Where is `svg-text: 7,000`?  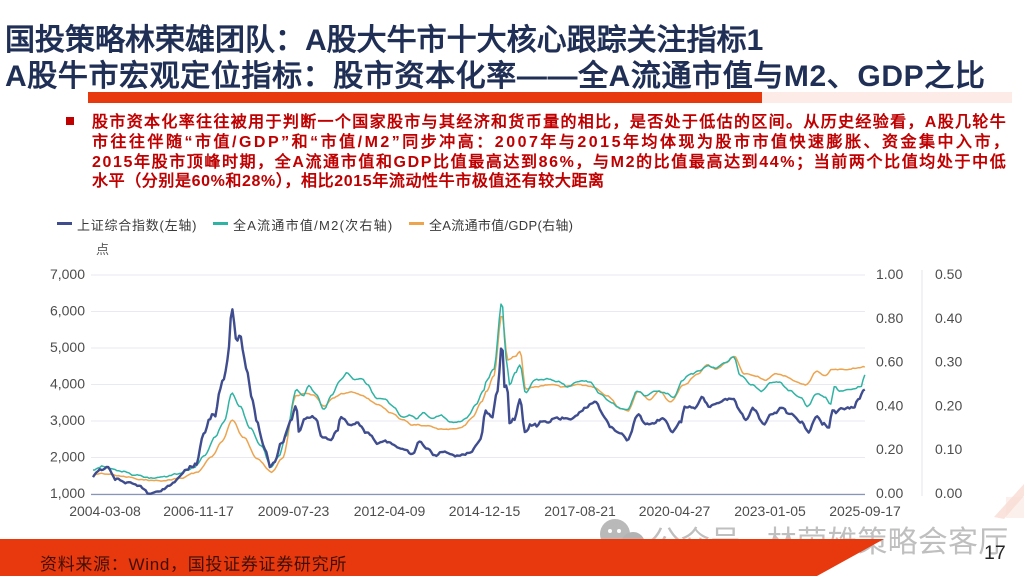 svg-text: 7,000 is located at coordinates (67, 274).